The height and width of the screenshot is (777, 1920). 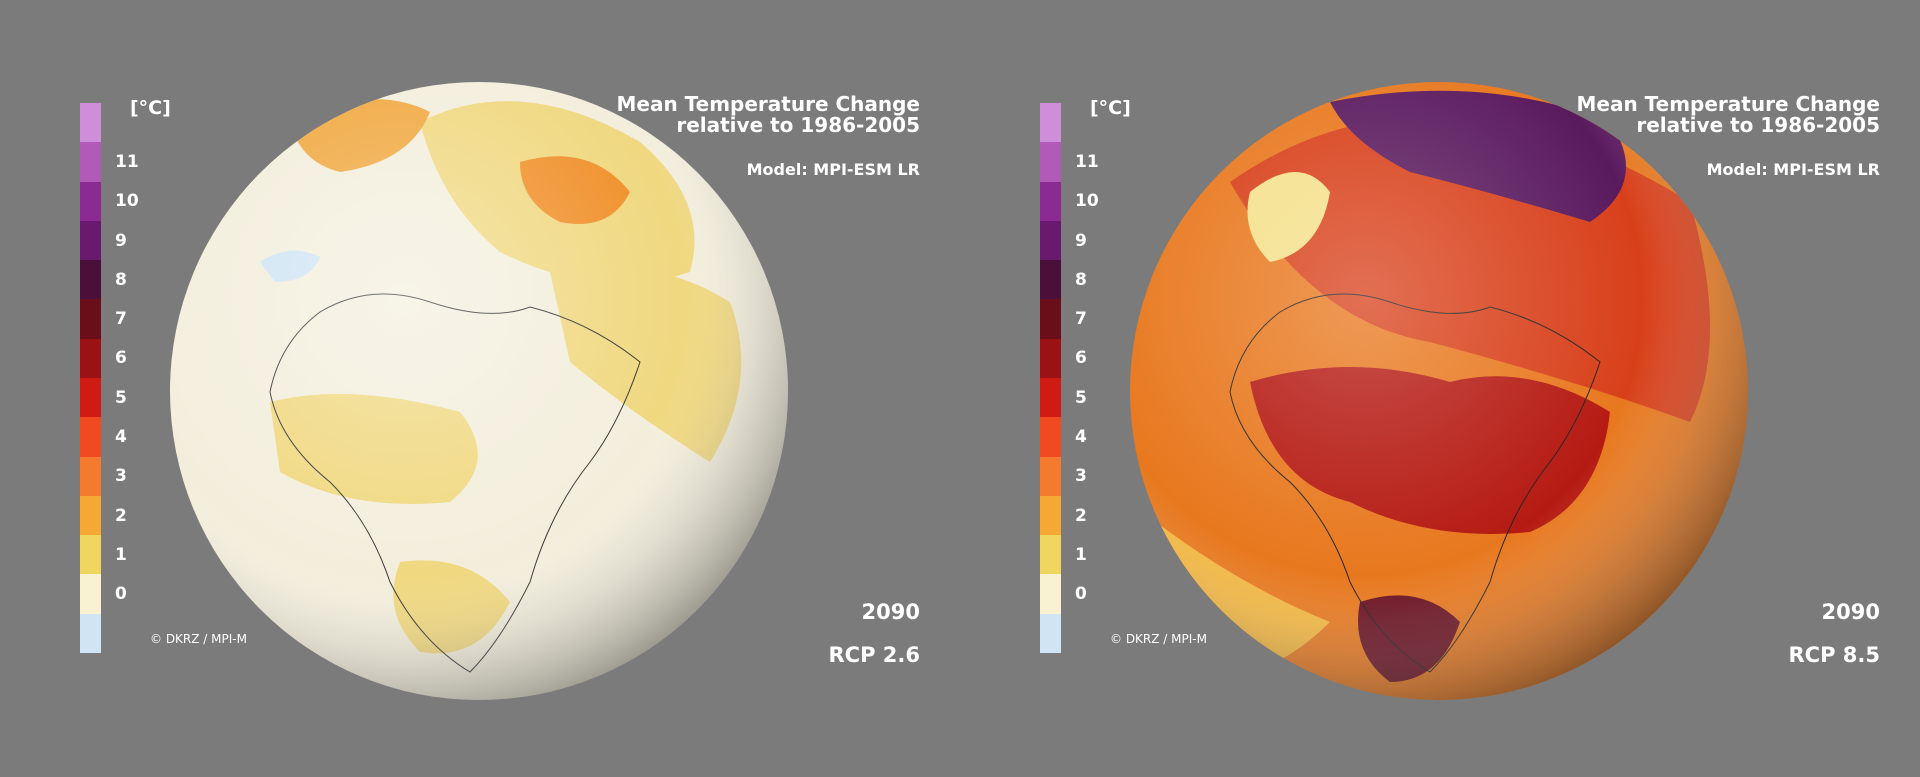 I want to click on scenario-label: RCP 2.6, so click(x=874, y=655).